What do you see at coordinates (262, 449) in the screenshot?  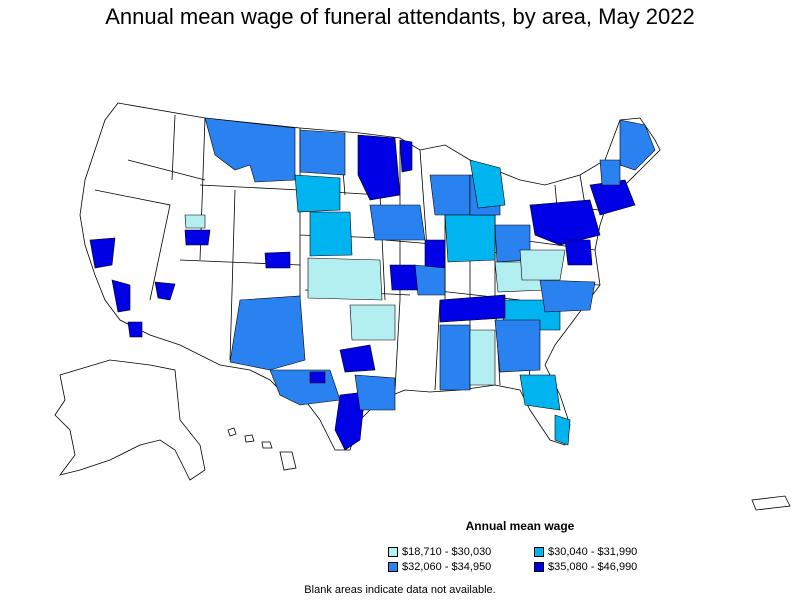 I see `hawaii-outline` at bounding box center [262, 449].